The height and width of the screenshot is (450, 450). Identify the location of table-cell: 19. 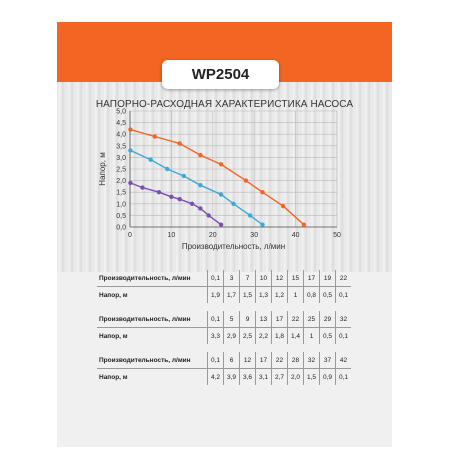
(327, 278).